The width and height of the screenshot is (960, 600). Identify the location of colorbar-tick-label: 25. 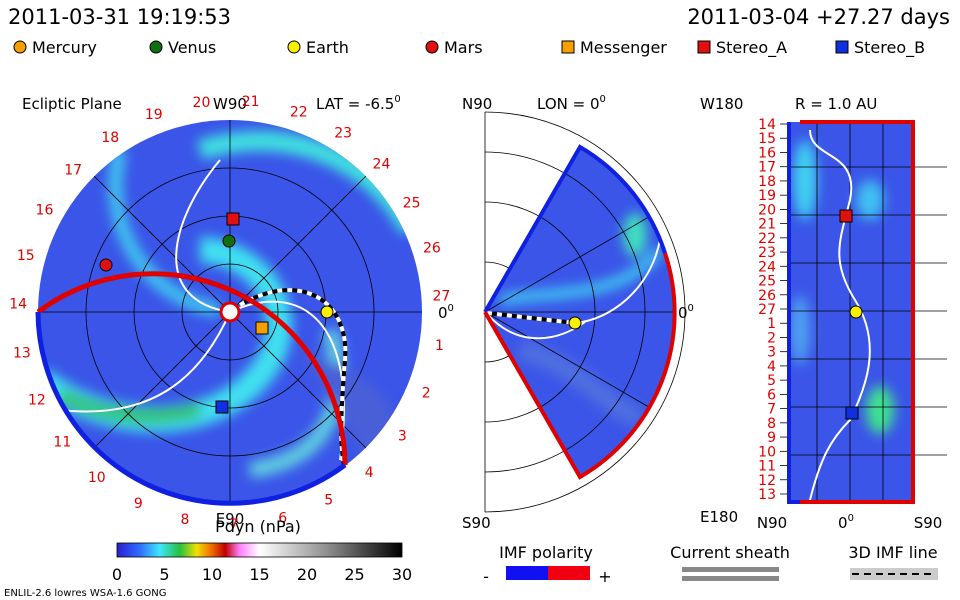
(354, 574).